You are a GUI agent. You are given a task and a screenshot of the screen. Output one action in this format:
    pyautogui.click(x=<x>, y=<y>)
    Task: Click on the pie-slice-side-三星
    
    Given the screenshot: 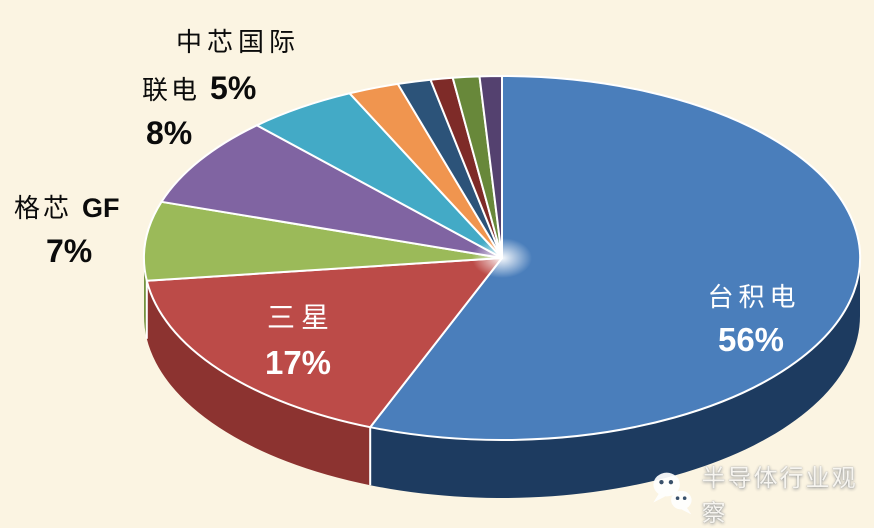 What is the action you would take?
    pyautogui.click(x=258, y=383)
    